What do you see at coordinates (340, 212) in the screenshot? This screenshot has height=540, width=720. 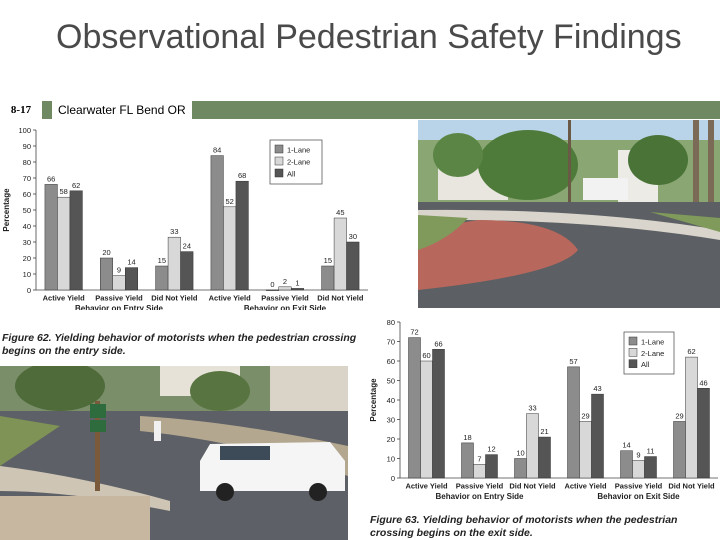 I see `bar-value-label: 45` at bounding box center [340, 212].